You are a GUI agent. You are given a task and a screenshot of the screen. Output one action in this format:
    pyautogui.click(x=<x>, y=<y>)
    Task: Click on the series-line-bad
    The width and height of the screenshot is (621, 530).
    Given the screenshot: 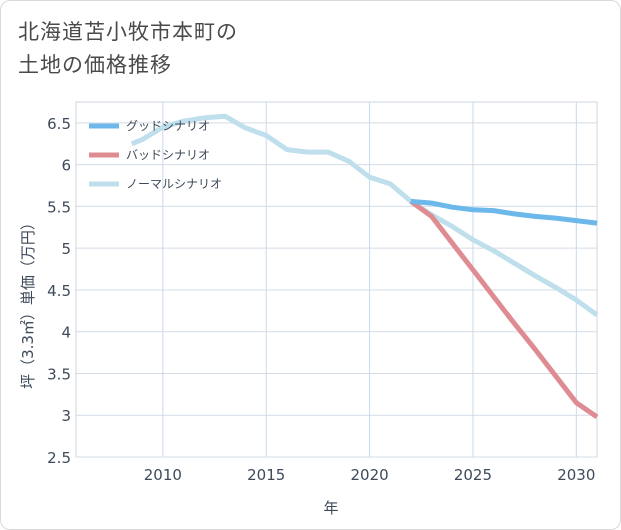 What is the action you would take?
    pyautogui.click(x=504, y=309)
    